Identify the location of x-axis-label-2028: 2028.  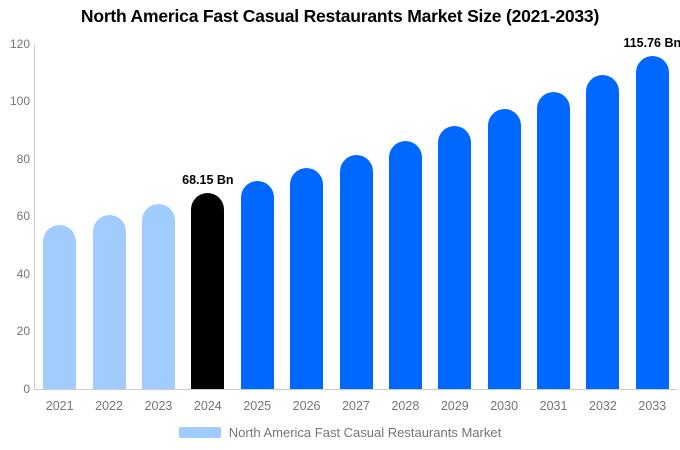
(405, 406).